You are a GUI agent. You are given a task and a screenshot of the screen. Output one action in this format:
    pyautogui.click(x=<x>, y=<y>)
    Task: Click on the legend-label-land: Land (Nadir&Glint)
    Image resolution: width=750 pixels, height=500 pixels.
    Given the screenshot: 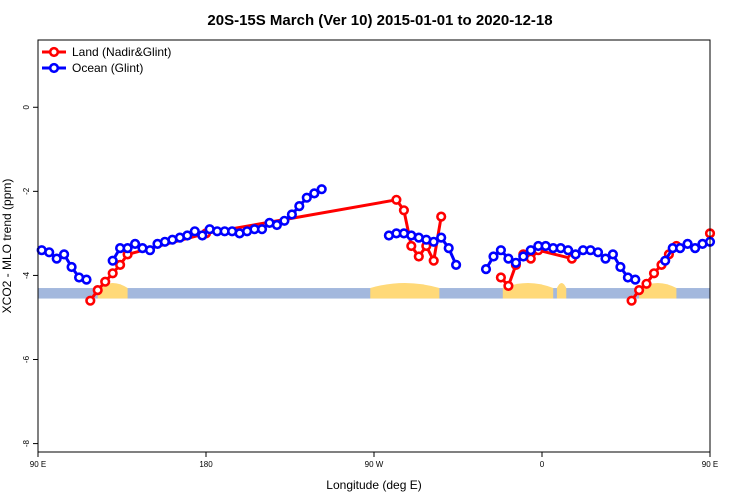 What is the action you would take?
    pyautogui.click(x=121, y=52)
    